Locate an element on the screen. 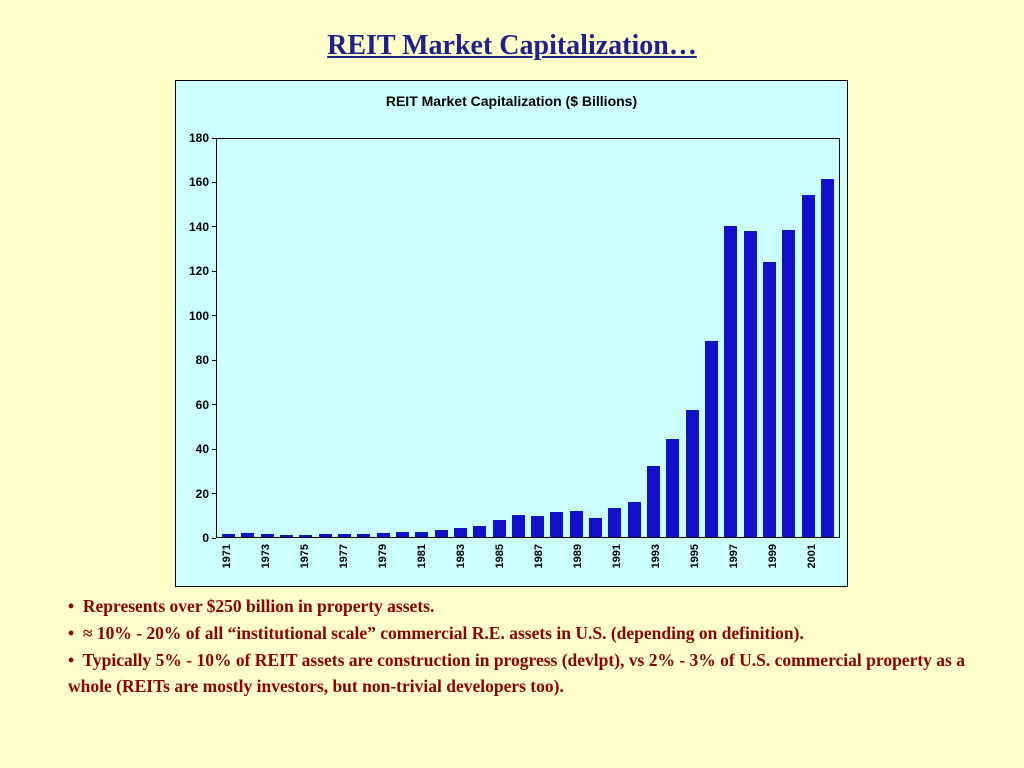  x-label-slot: 1997 is located at coordinates (735, 563).